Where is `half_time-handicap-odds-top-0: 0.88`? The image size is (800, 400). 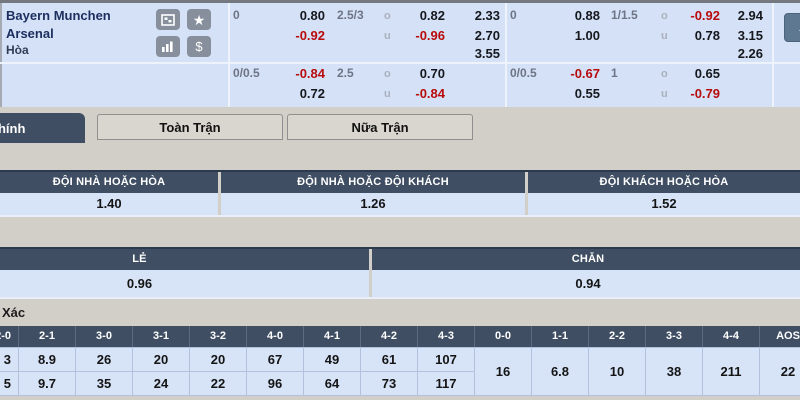 half_time-handicap-odds-top-0: 0.88 is located at coordinates (587, 15).